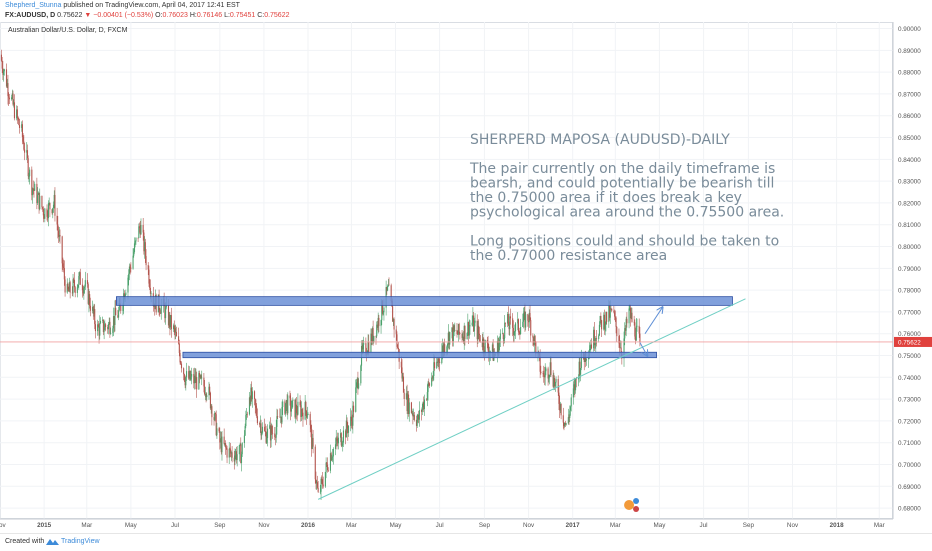 This screenshot has width=932, height=551. Describe the element at coordinates (909, 29) in the screenshot. I see `y-tick-label: 0.90000` at that location.